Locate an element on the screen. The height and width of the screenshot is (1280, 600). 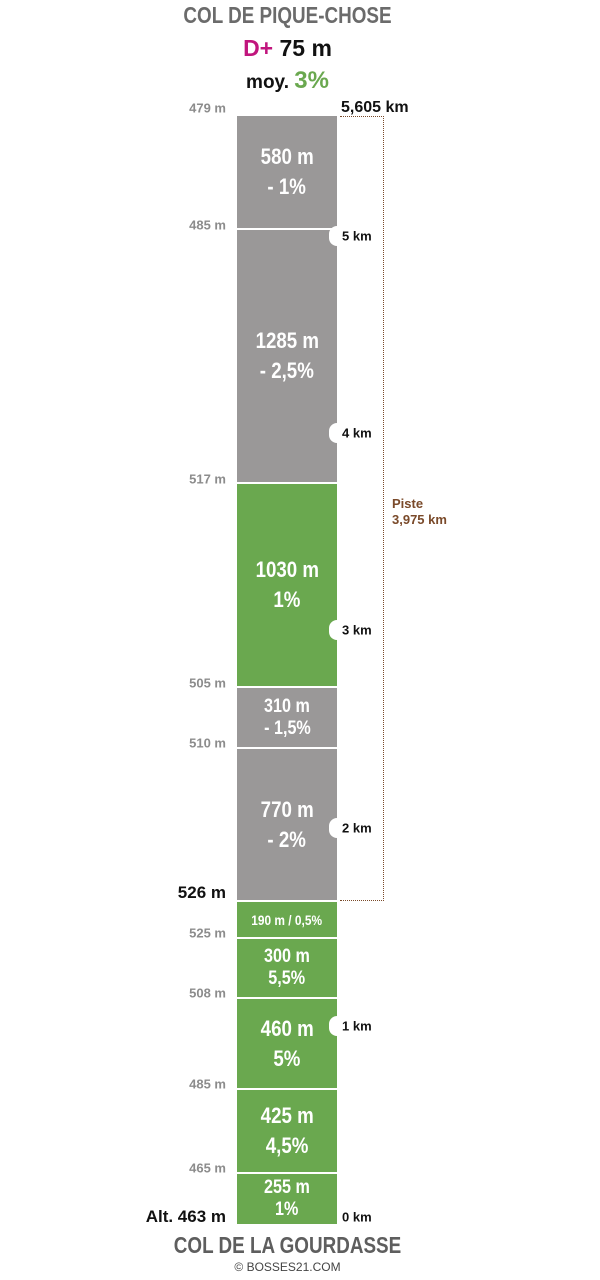
piste-name: Piste is located at coordinates (408, 503).